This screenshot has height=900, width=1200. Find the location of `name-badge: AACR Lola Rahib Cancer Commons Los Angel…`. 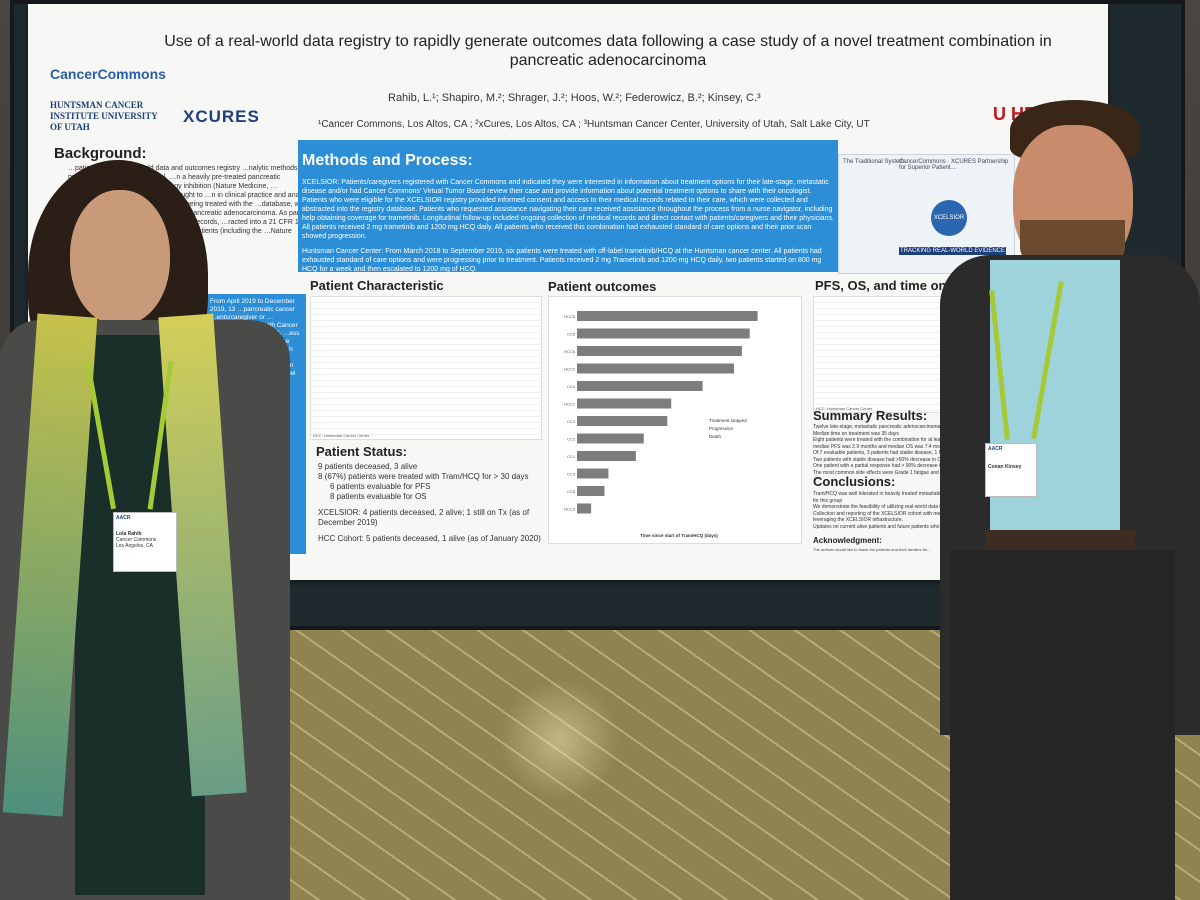

name-badge: AACR Lola Rahib Cancer Commons Los Angel… is located at coordinates (145, 542).